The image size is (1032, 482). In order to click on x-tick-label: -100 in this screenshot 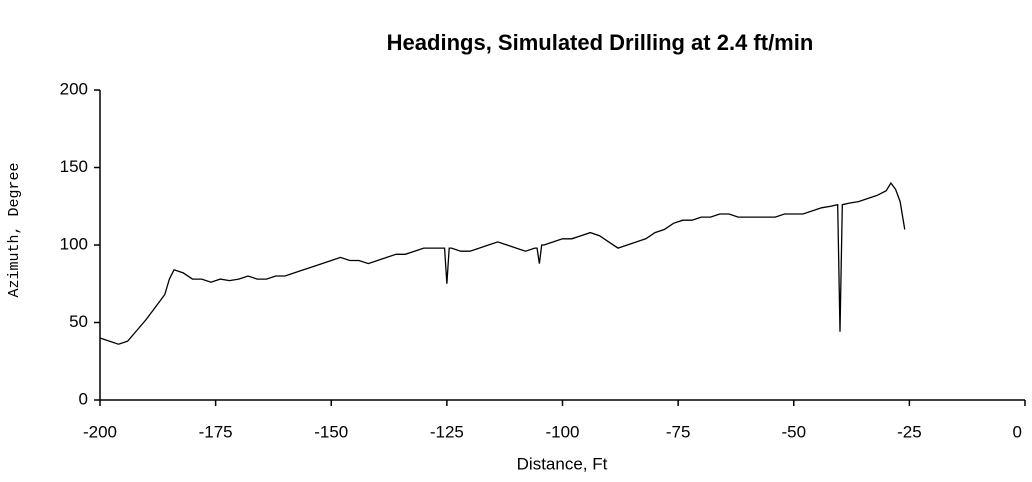, I will do `click(562, 431)`.